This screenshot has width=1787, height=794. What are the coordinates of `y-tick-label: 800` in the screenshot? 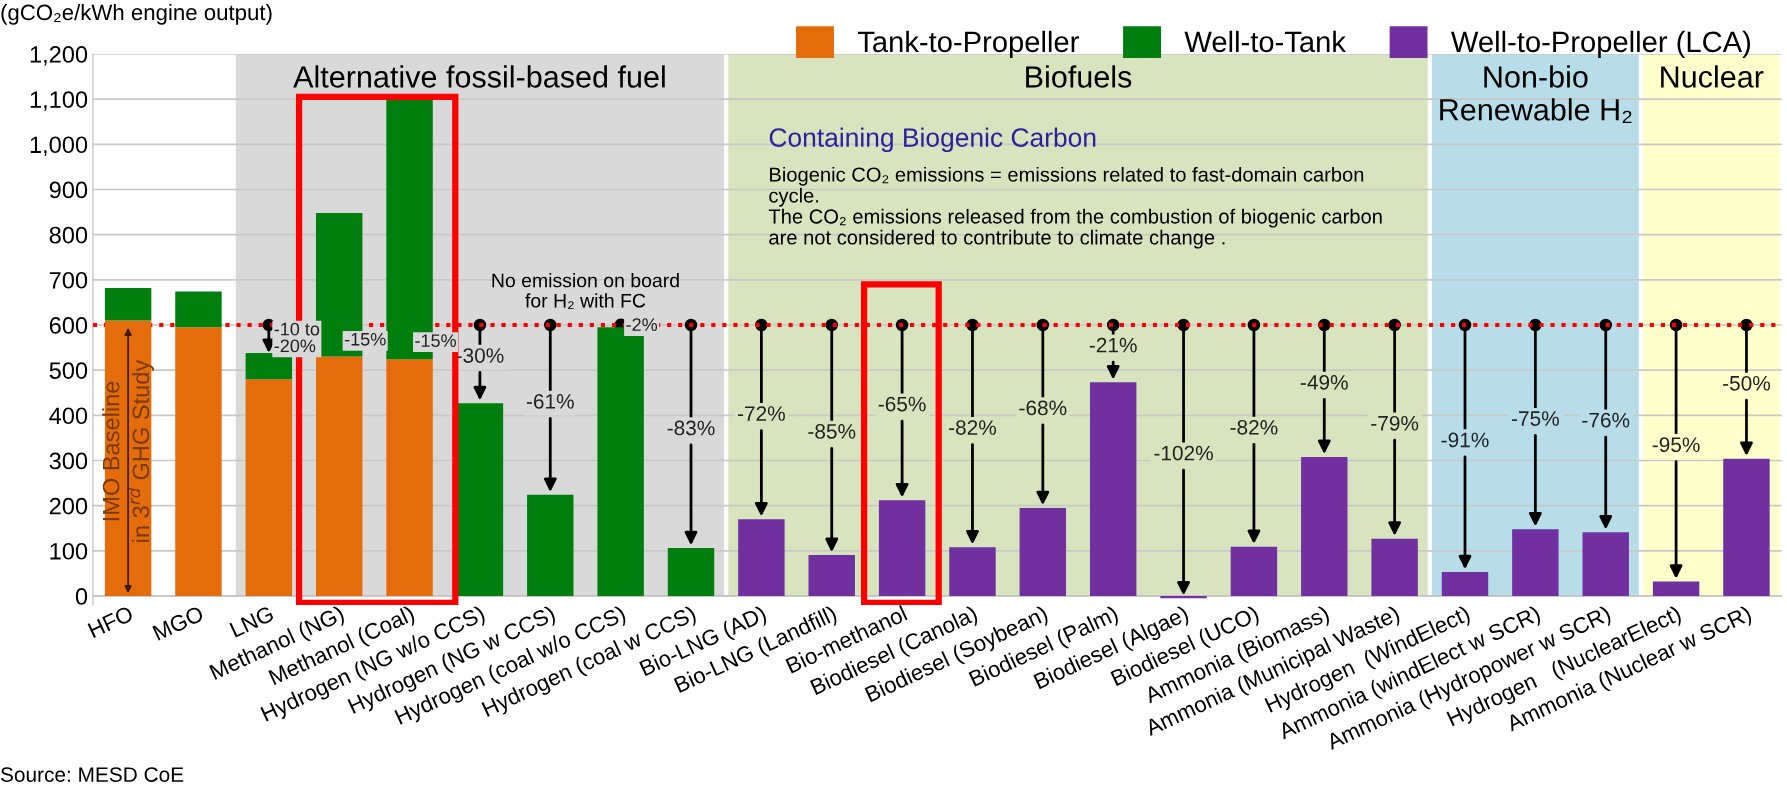 It's located at (68, 235).